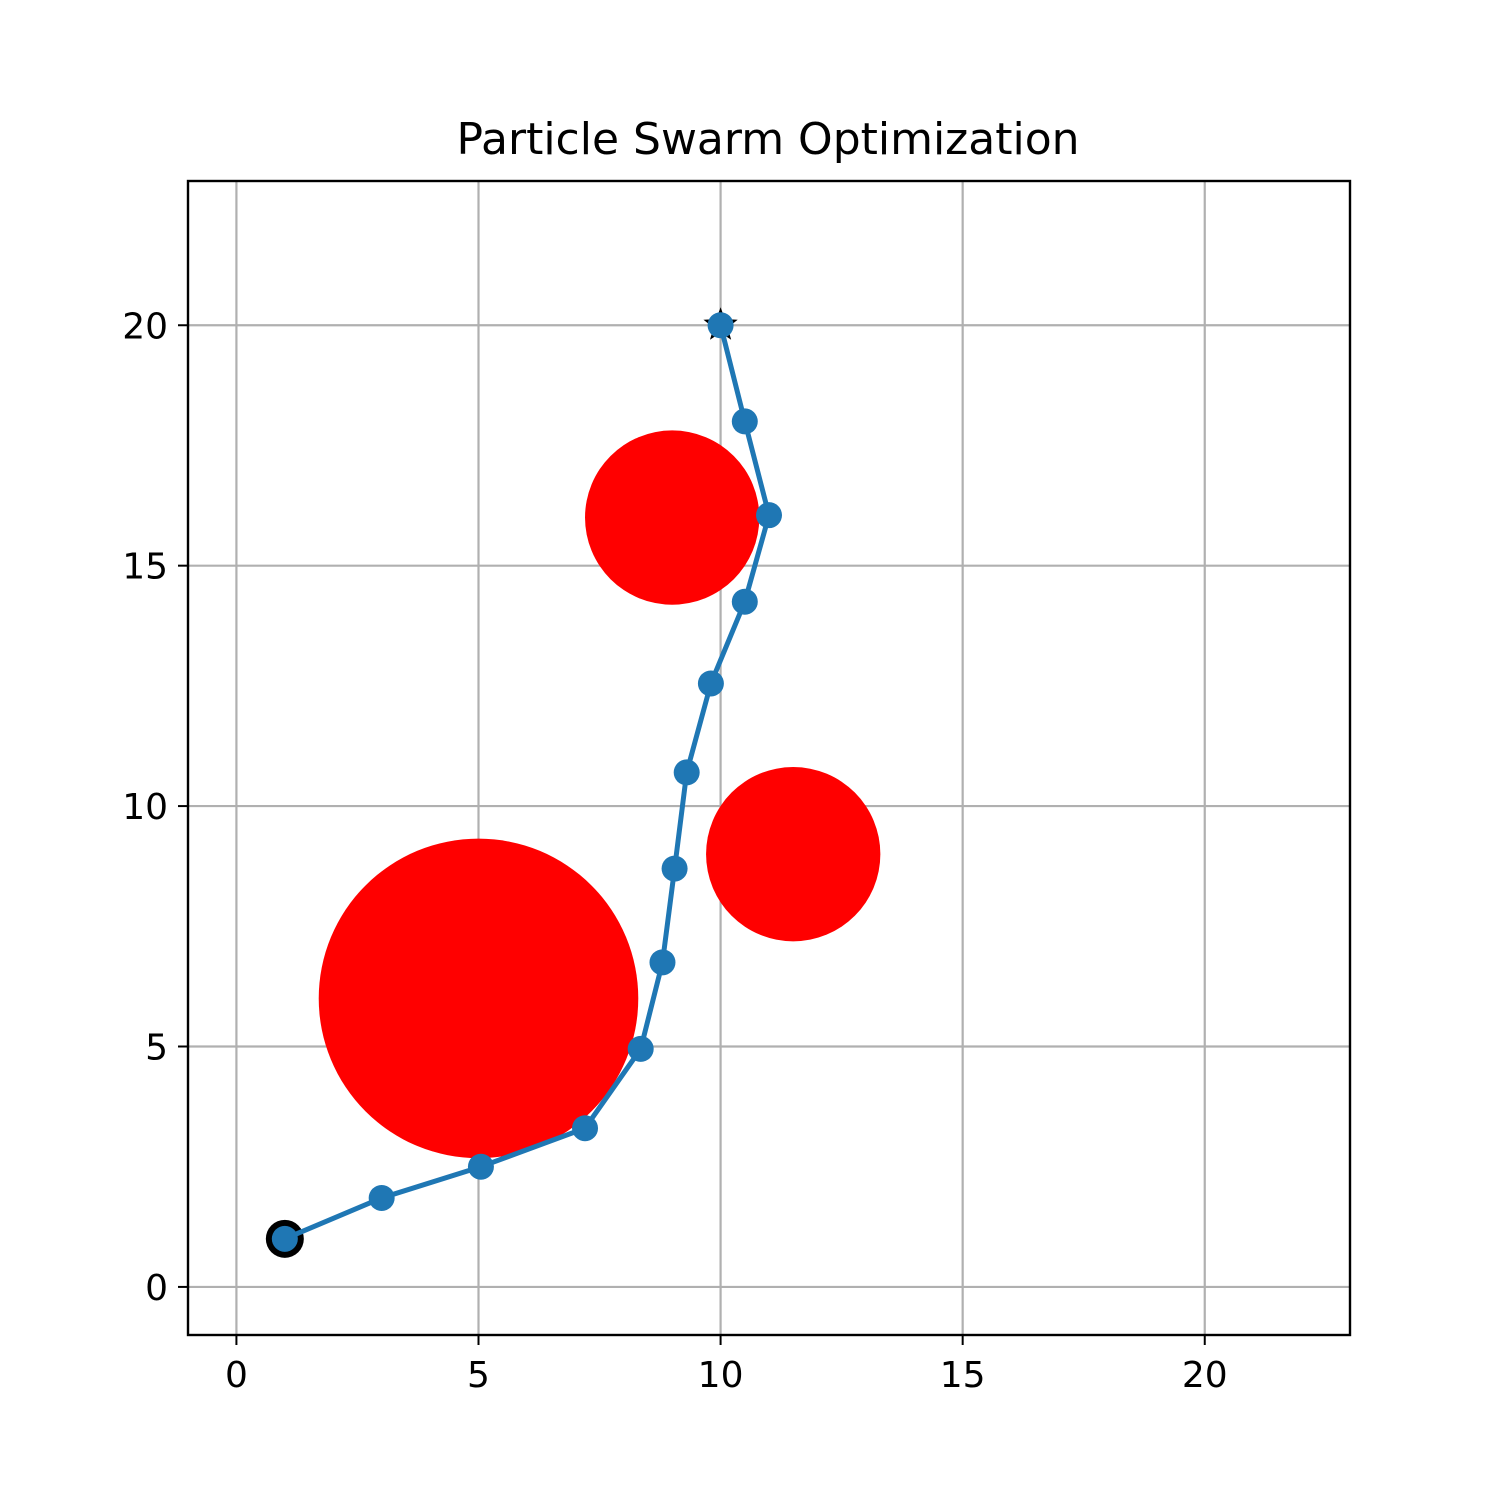  I want to click on y-tick-label: 0, so click(156, 1288).